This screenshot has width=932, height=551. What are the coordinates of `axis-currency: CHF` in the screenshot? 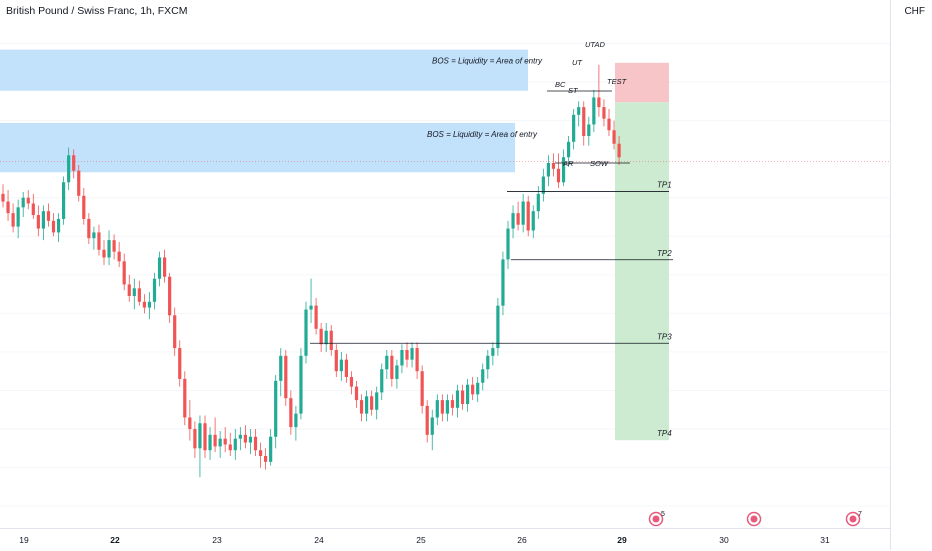 It's located at (914, 11).